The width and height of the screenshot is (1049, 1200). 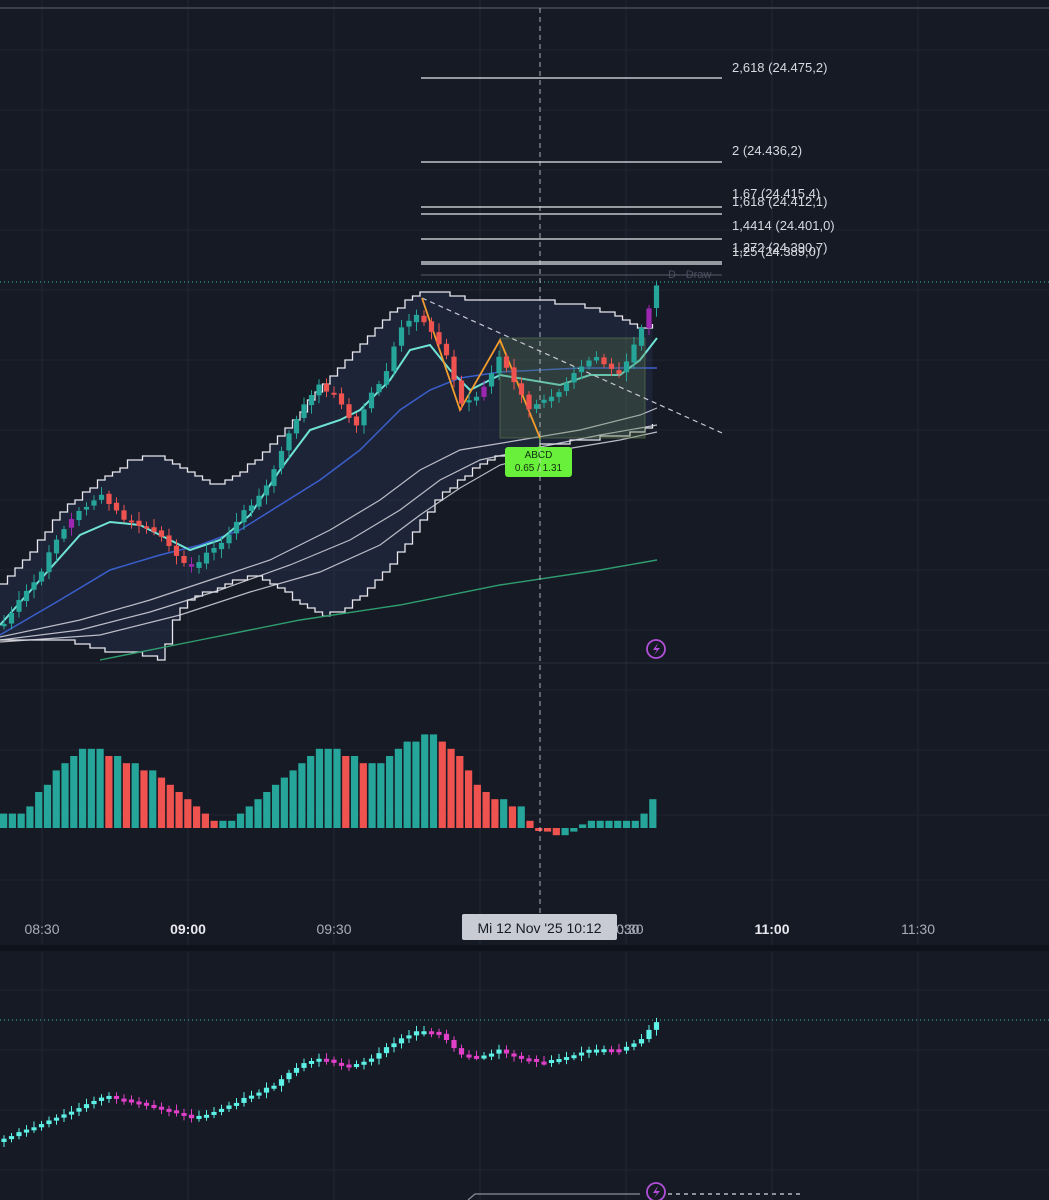 What do you see at coordinates (779, 201) in the screenshot?
I see `fib-label-3: 1,618 (24.412,1)` at bounding box center [779, 201].